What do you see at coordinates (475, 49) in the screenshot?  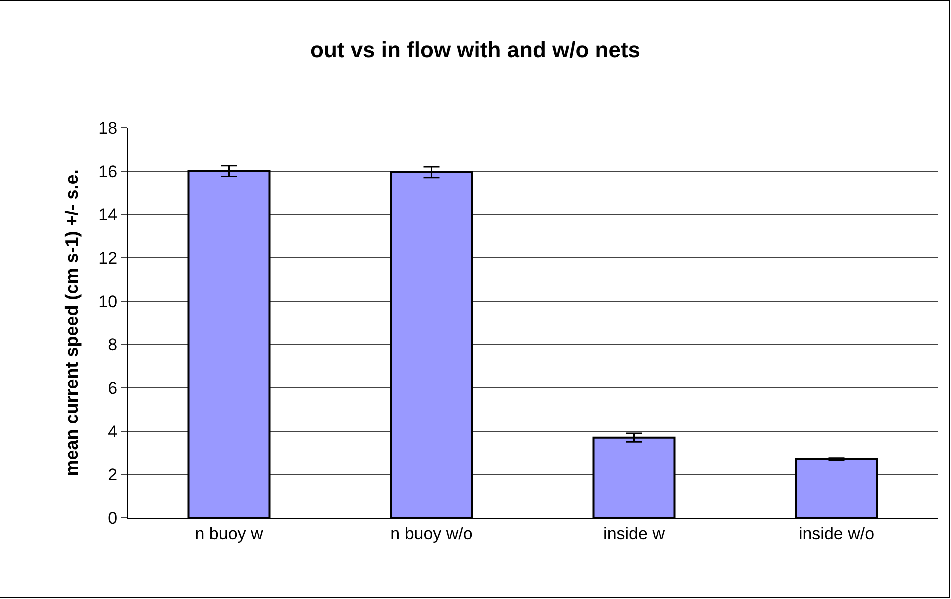 I see `chart-title: out vs in flow with and w/o nets` at bounding box center [475, 49].